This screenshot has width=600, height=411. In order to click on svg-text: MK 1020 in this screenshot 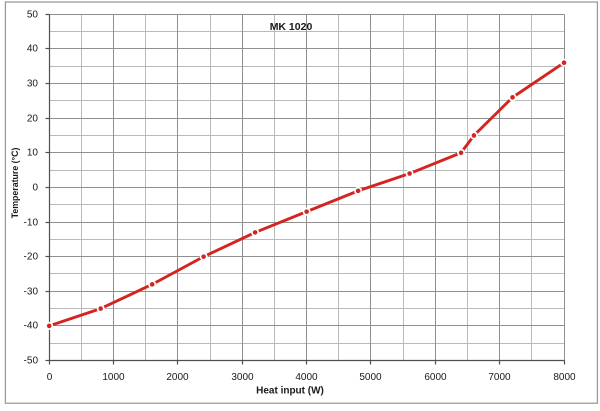, I will do `click(291, 27)`.